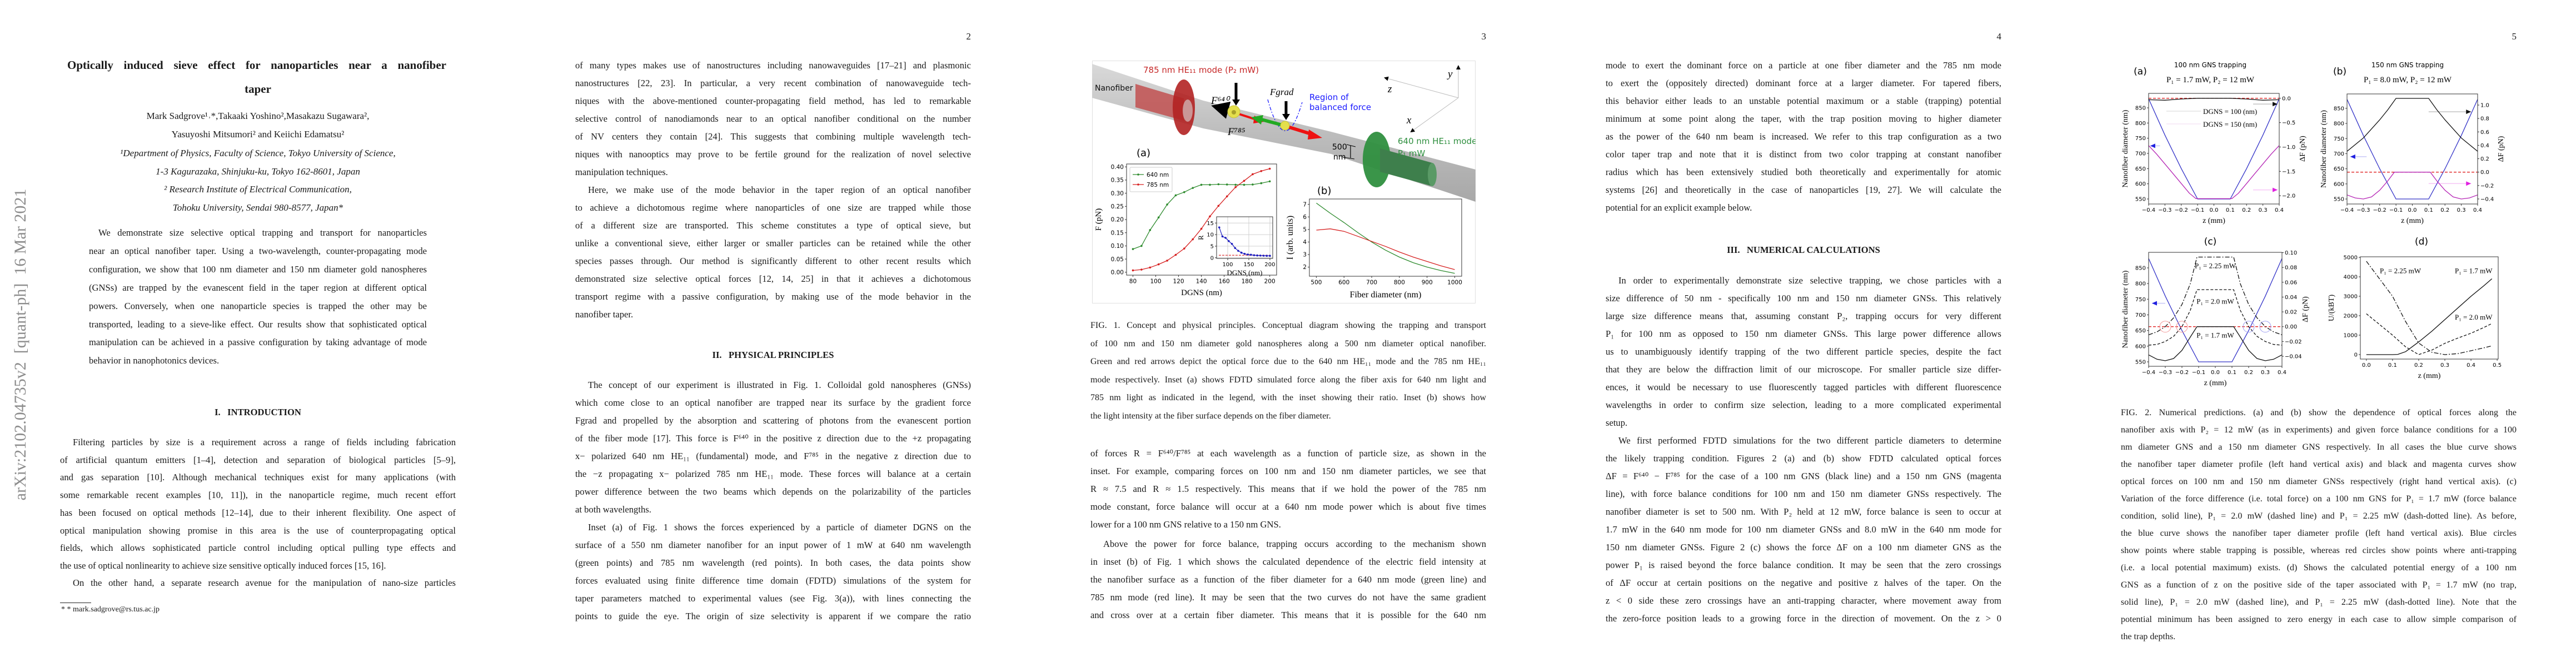 The height and width of the screenshot is (667, 2576). What do you see at coordinates (1340, 107) in the screenshot?
I see `region-label-2: balanced force` at bounding box center [1340, 107].